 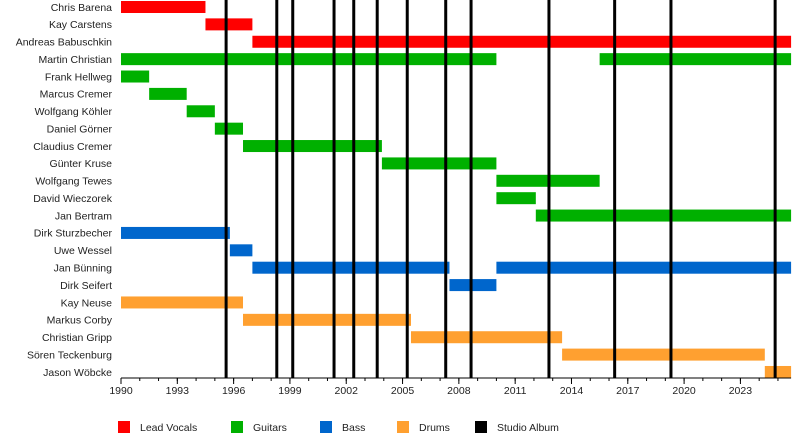 What do you see at coordinates (76, 95) in the screenshot?
I see `member-label: Marcus Cremer` at bounding box center [76, 95].